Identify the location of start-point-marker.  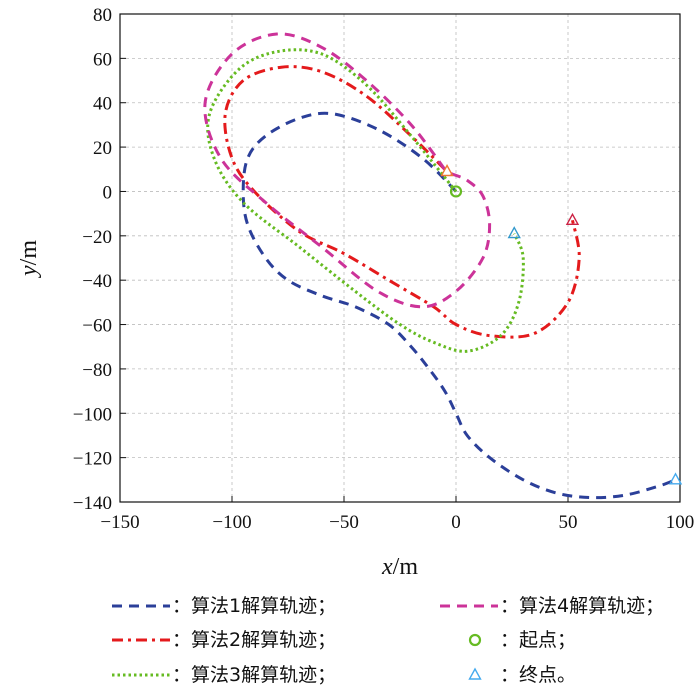
(456, 191).